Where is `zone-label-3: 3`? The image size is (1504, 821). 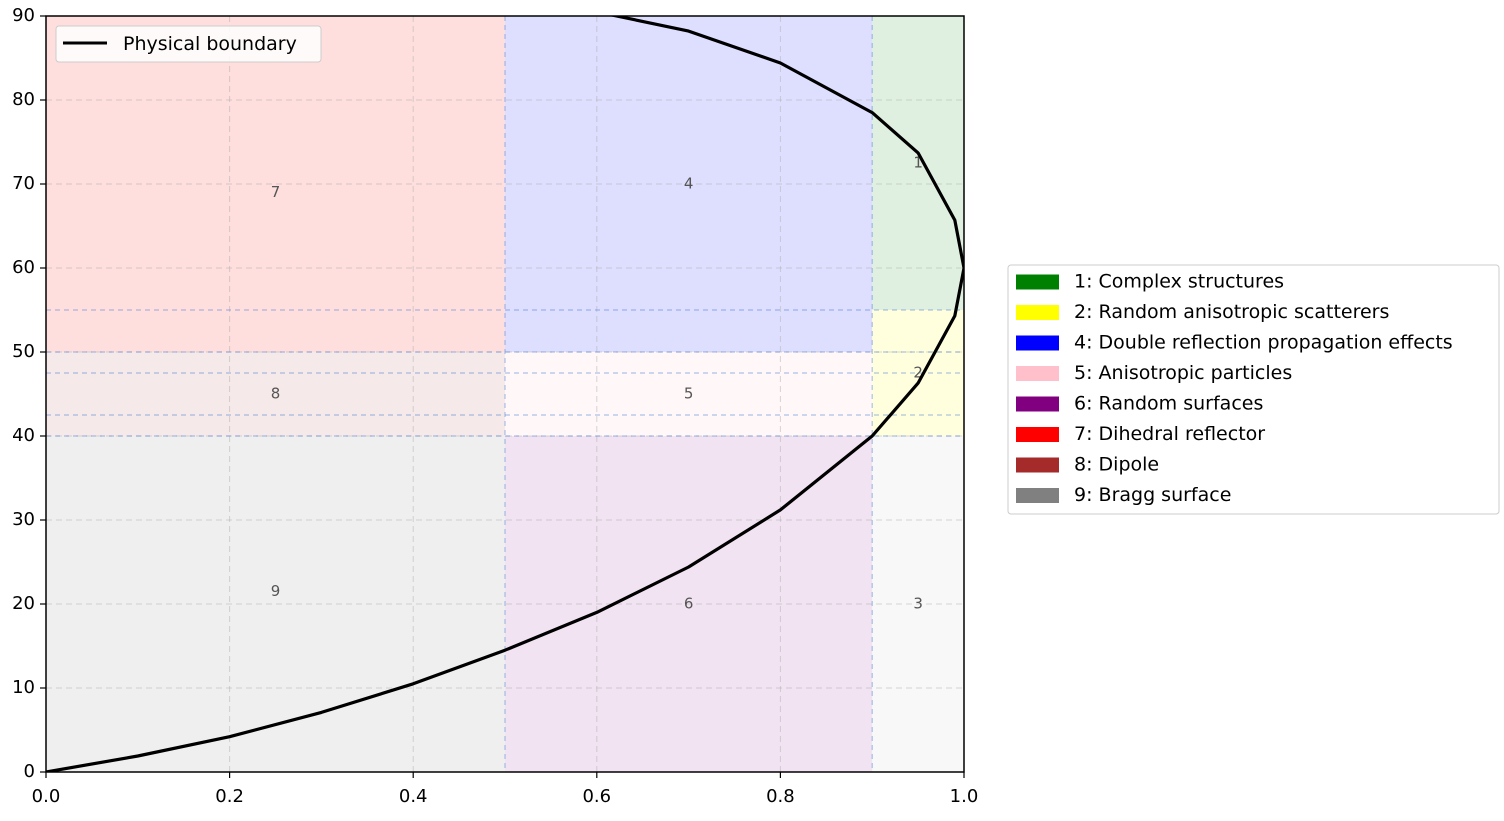
zone-label-3: 3 is located at coordinates (918, 604).